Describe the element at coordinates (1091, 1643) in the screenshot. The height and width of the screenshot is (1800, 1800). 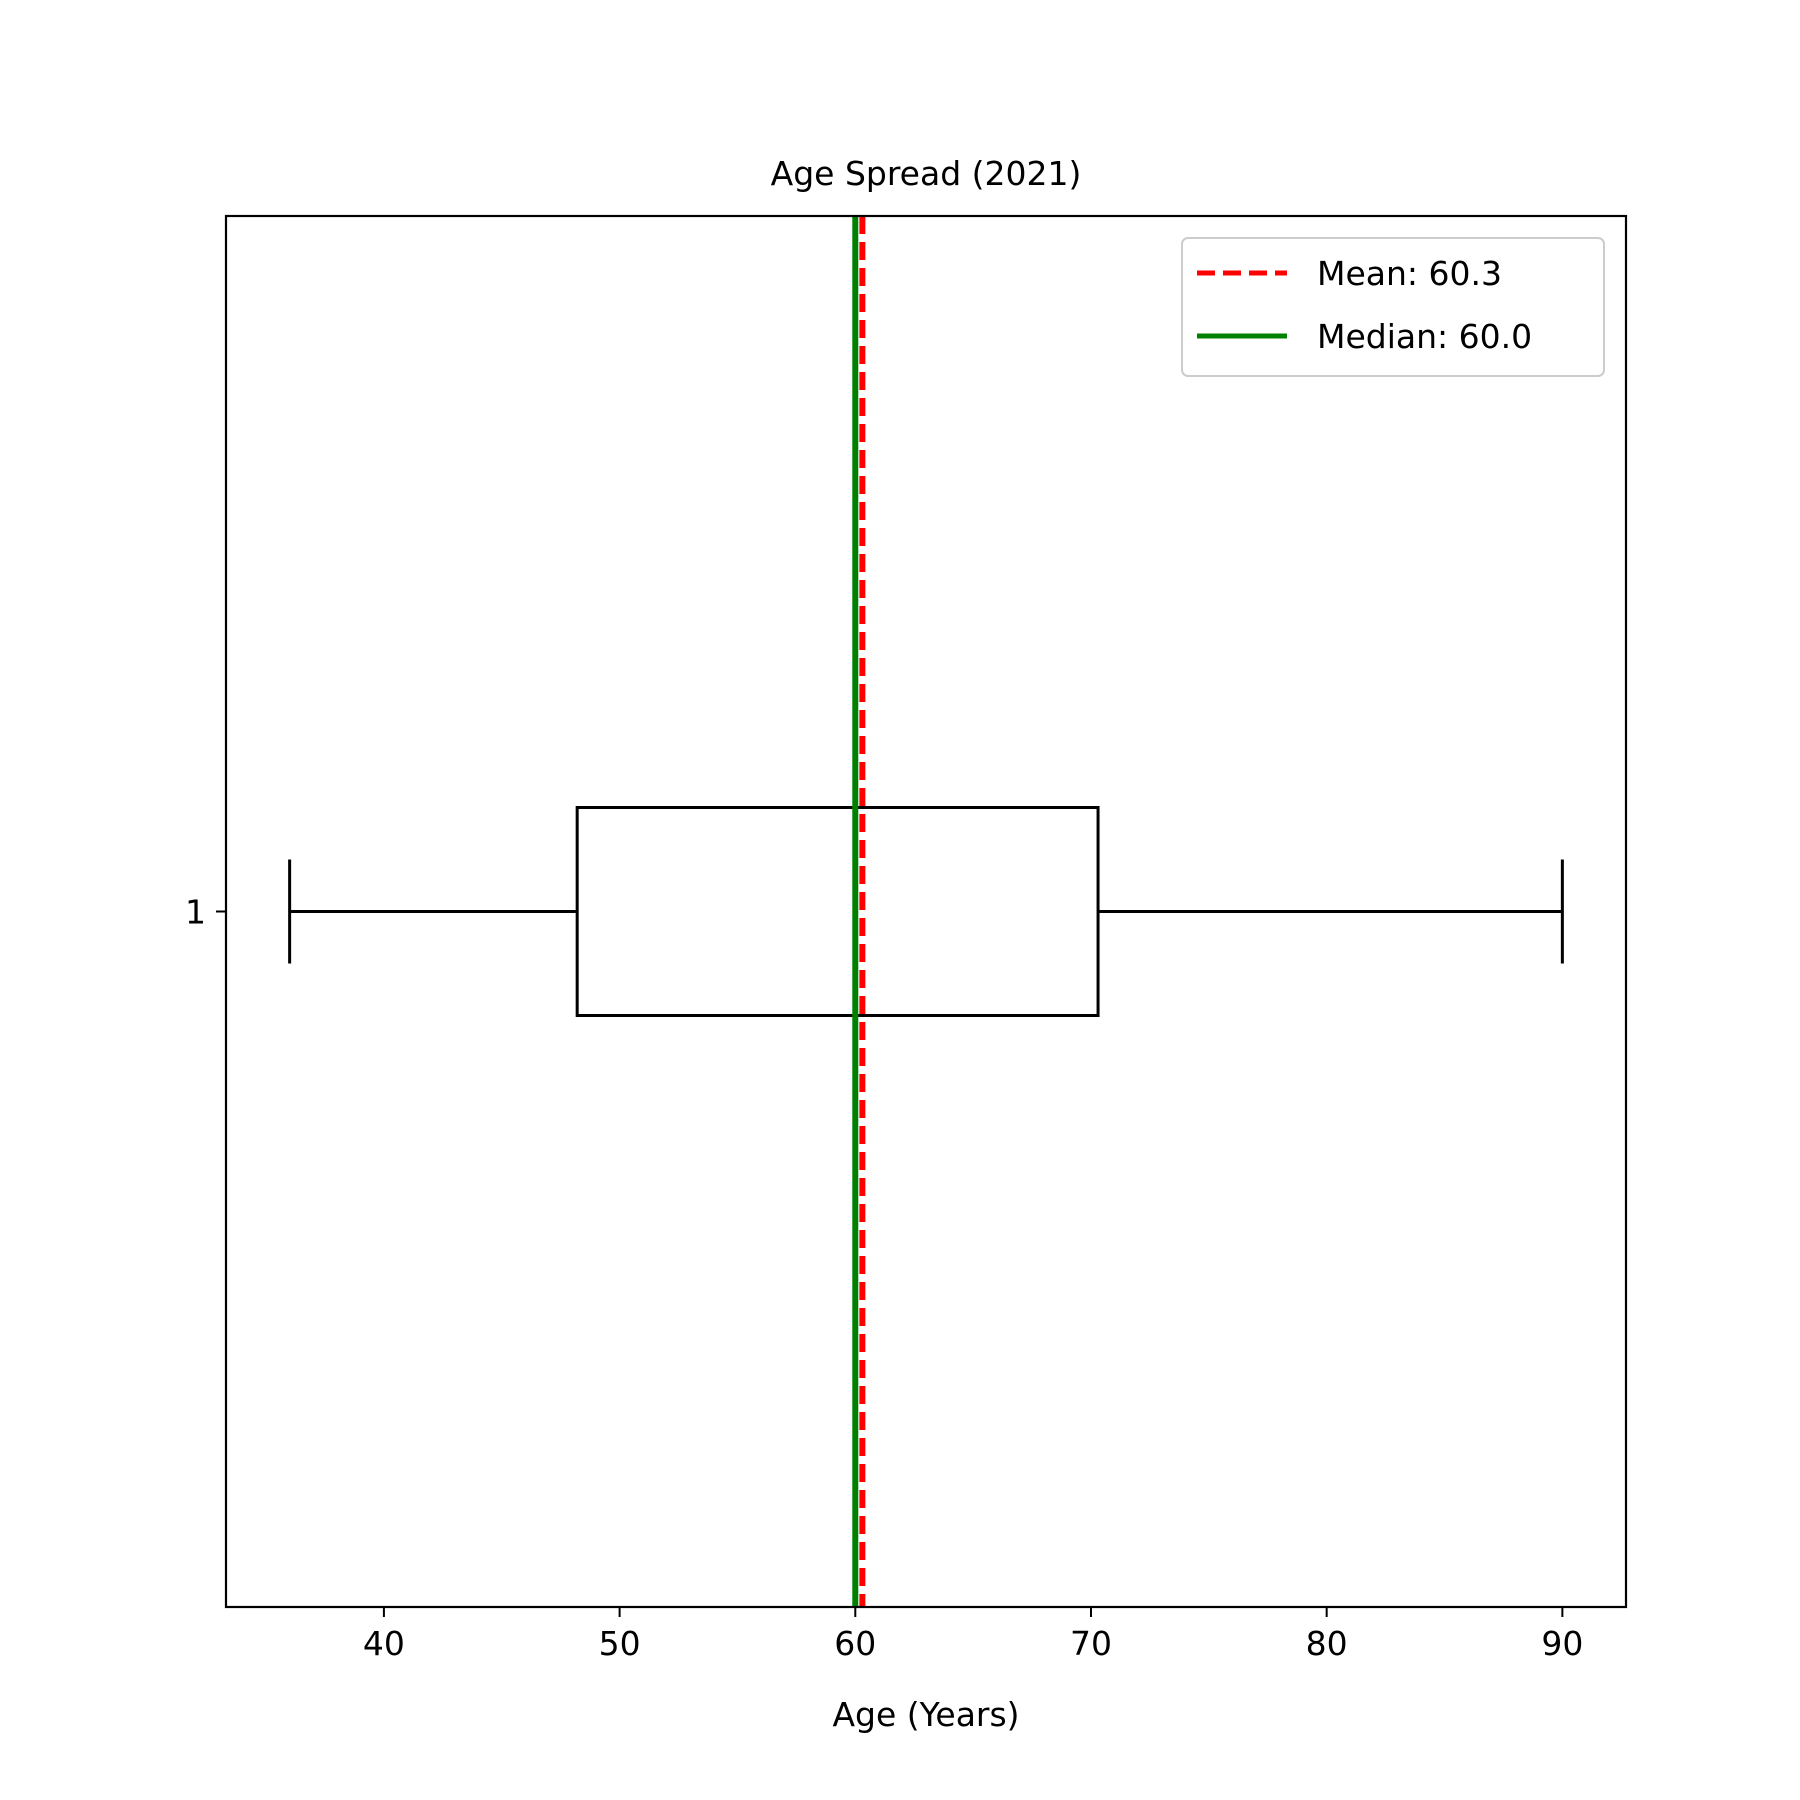
I see `x-tick-label: 70` at that location.